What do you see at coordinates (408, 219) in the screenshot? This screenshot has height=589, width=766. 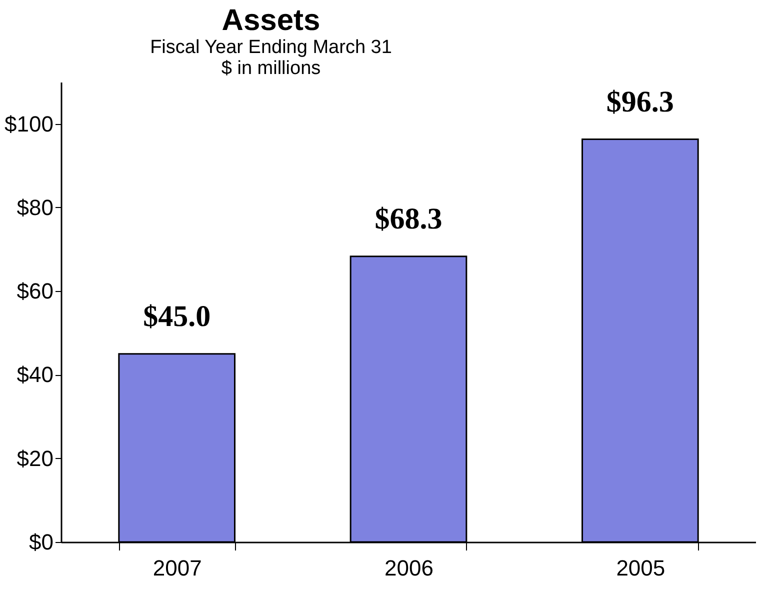 I see `data-label: $68.3` at bounding box center [408, 219].